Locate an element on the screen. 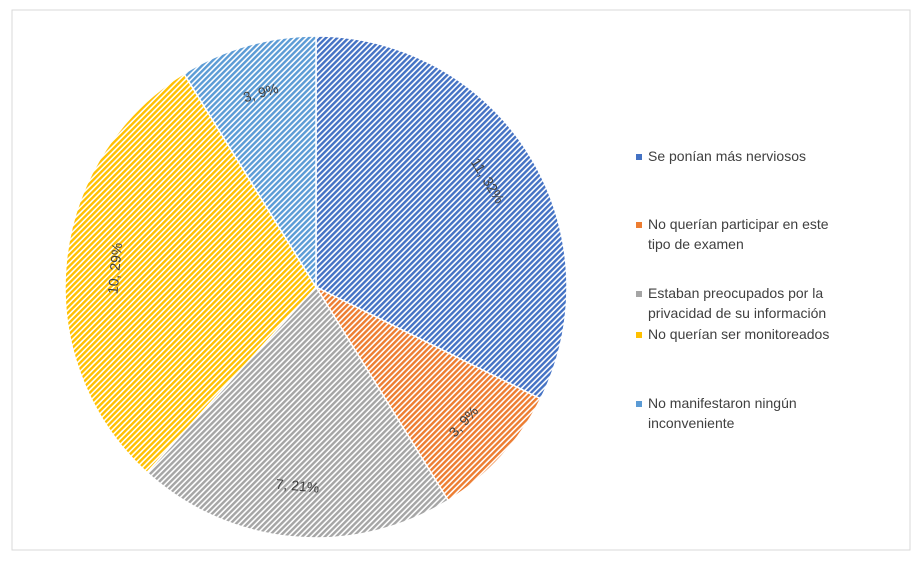 The image size is (919, 561). legend-label: Se ponían más nerviosos is located at coordinates (727, 156).